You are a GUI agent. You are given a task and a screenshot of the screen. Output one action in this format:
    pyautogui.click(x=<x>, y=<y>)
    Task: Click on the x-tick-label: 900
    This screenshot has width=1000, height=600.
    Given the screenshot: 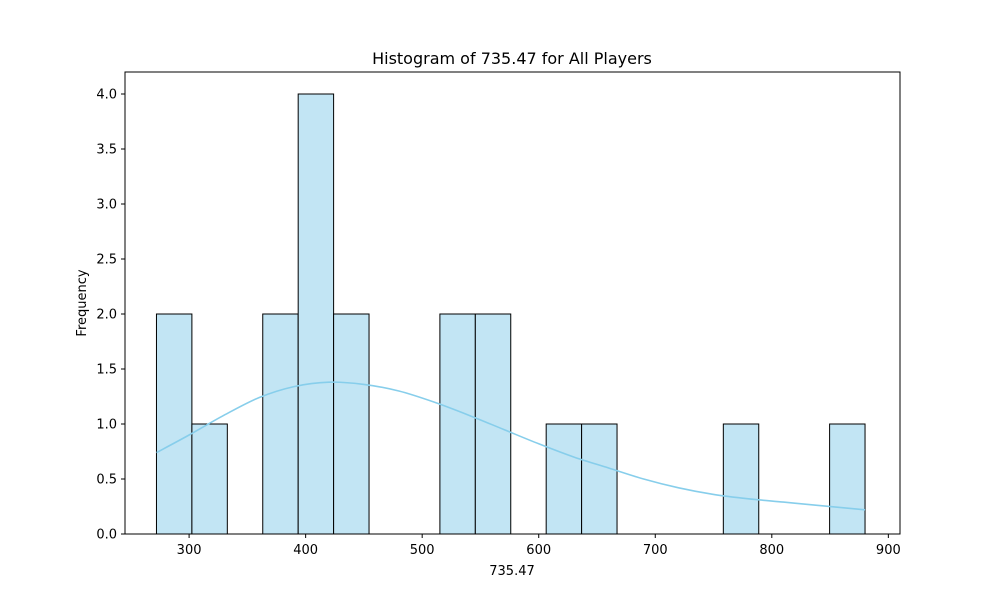 What is the action you would take?
    pyautogui.click(x=888, y=550)
    